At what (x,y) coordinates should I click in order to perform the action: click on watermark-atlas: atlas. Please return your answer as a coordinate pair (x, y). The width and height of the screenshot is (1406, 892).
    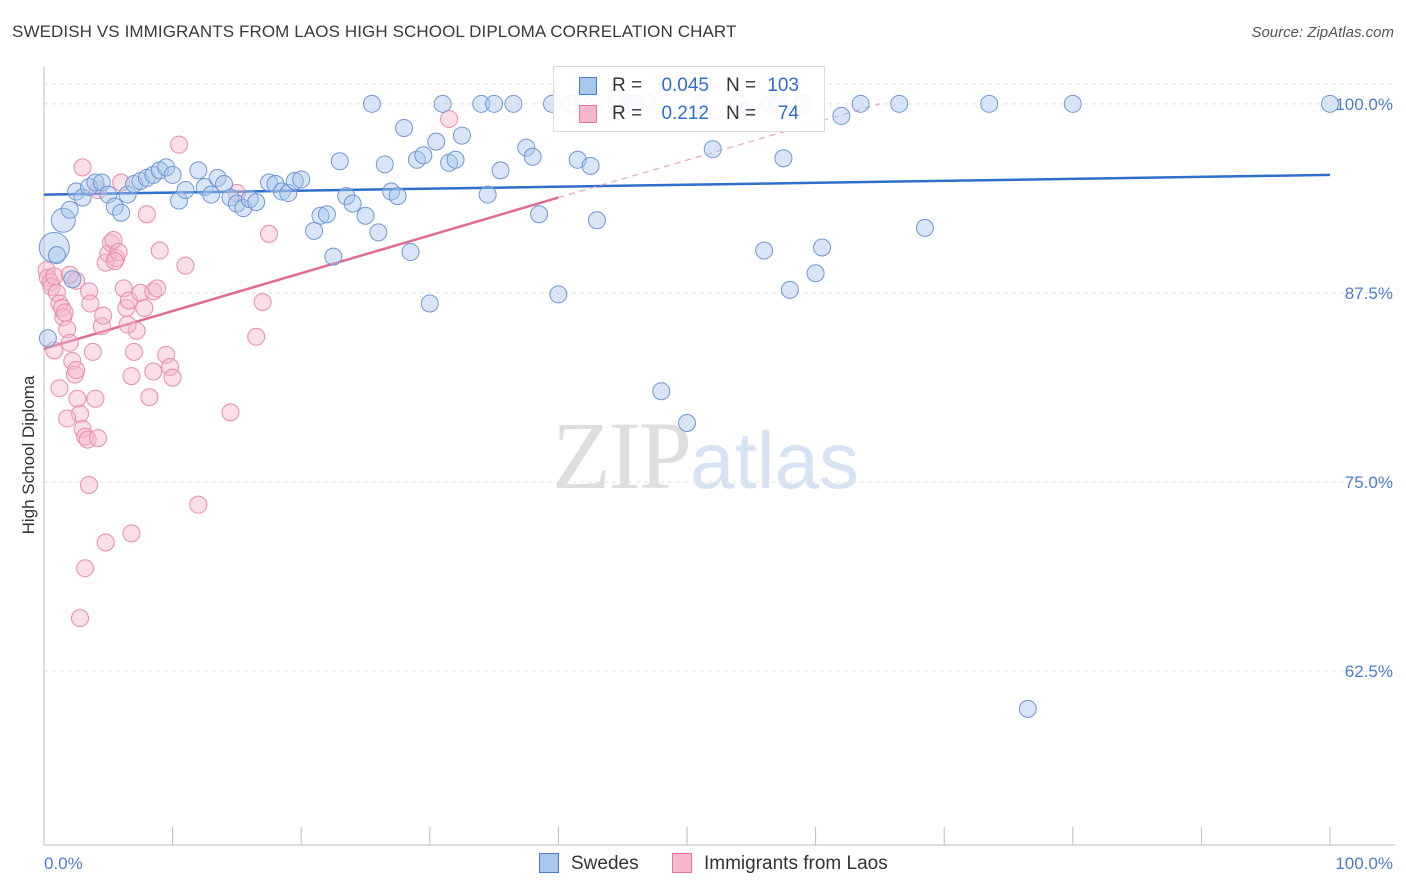
    Looking at the image, I should click on (774, 460).